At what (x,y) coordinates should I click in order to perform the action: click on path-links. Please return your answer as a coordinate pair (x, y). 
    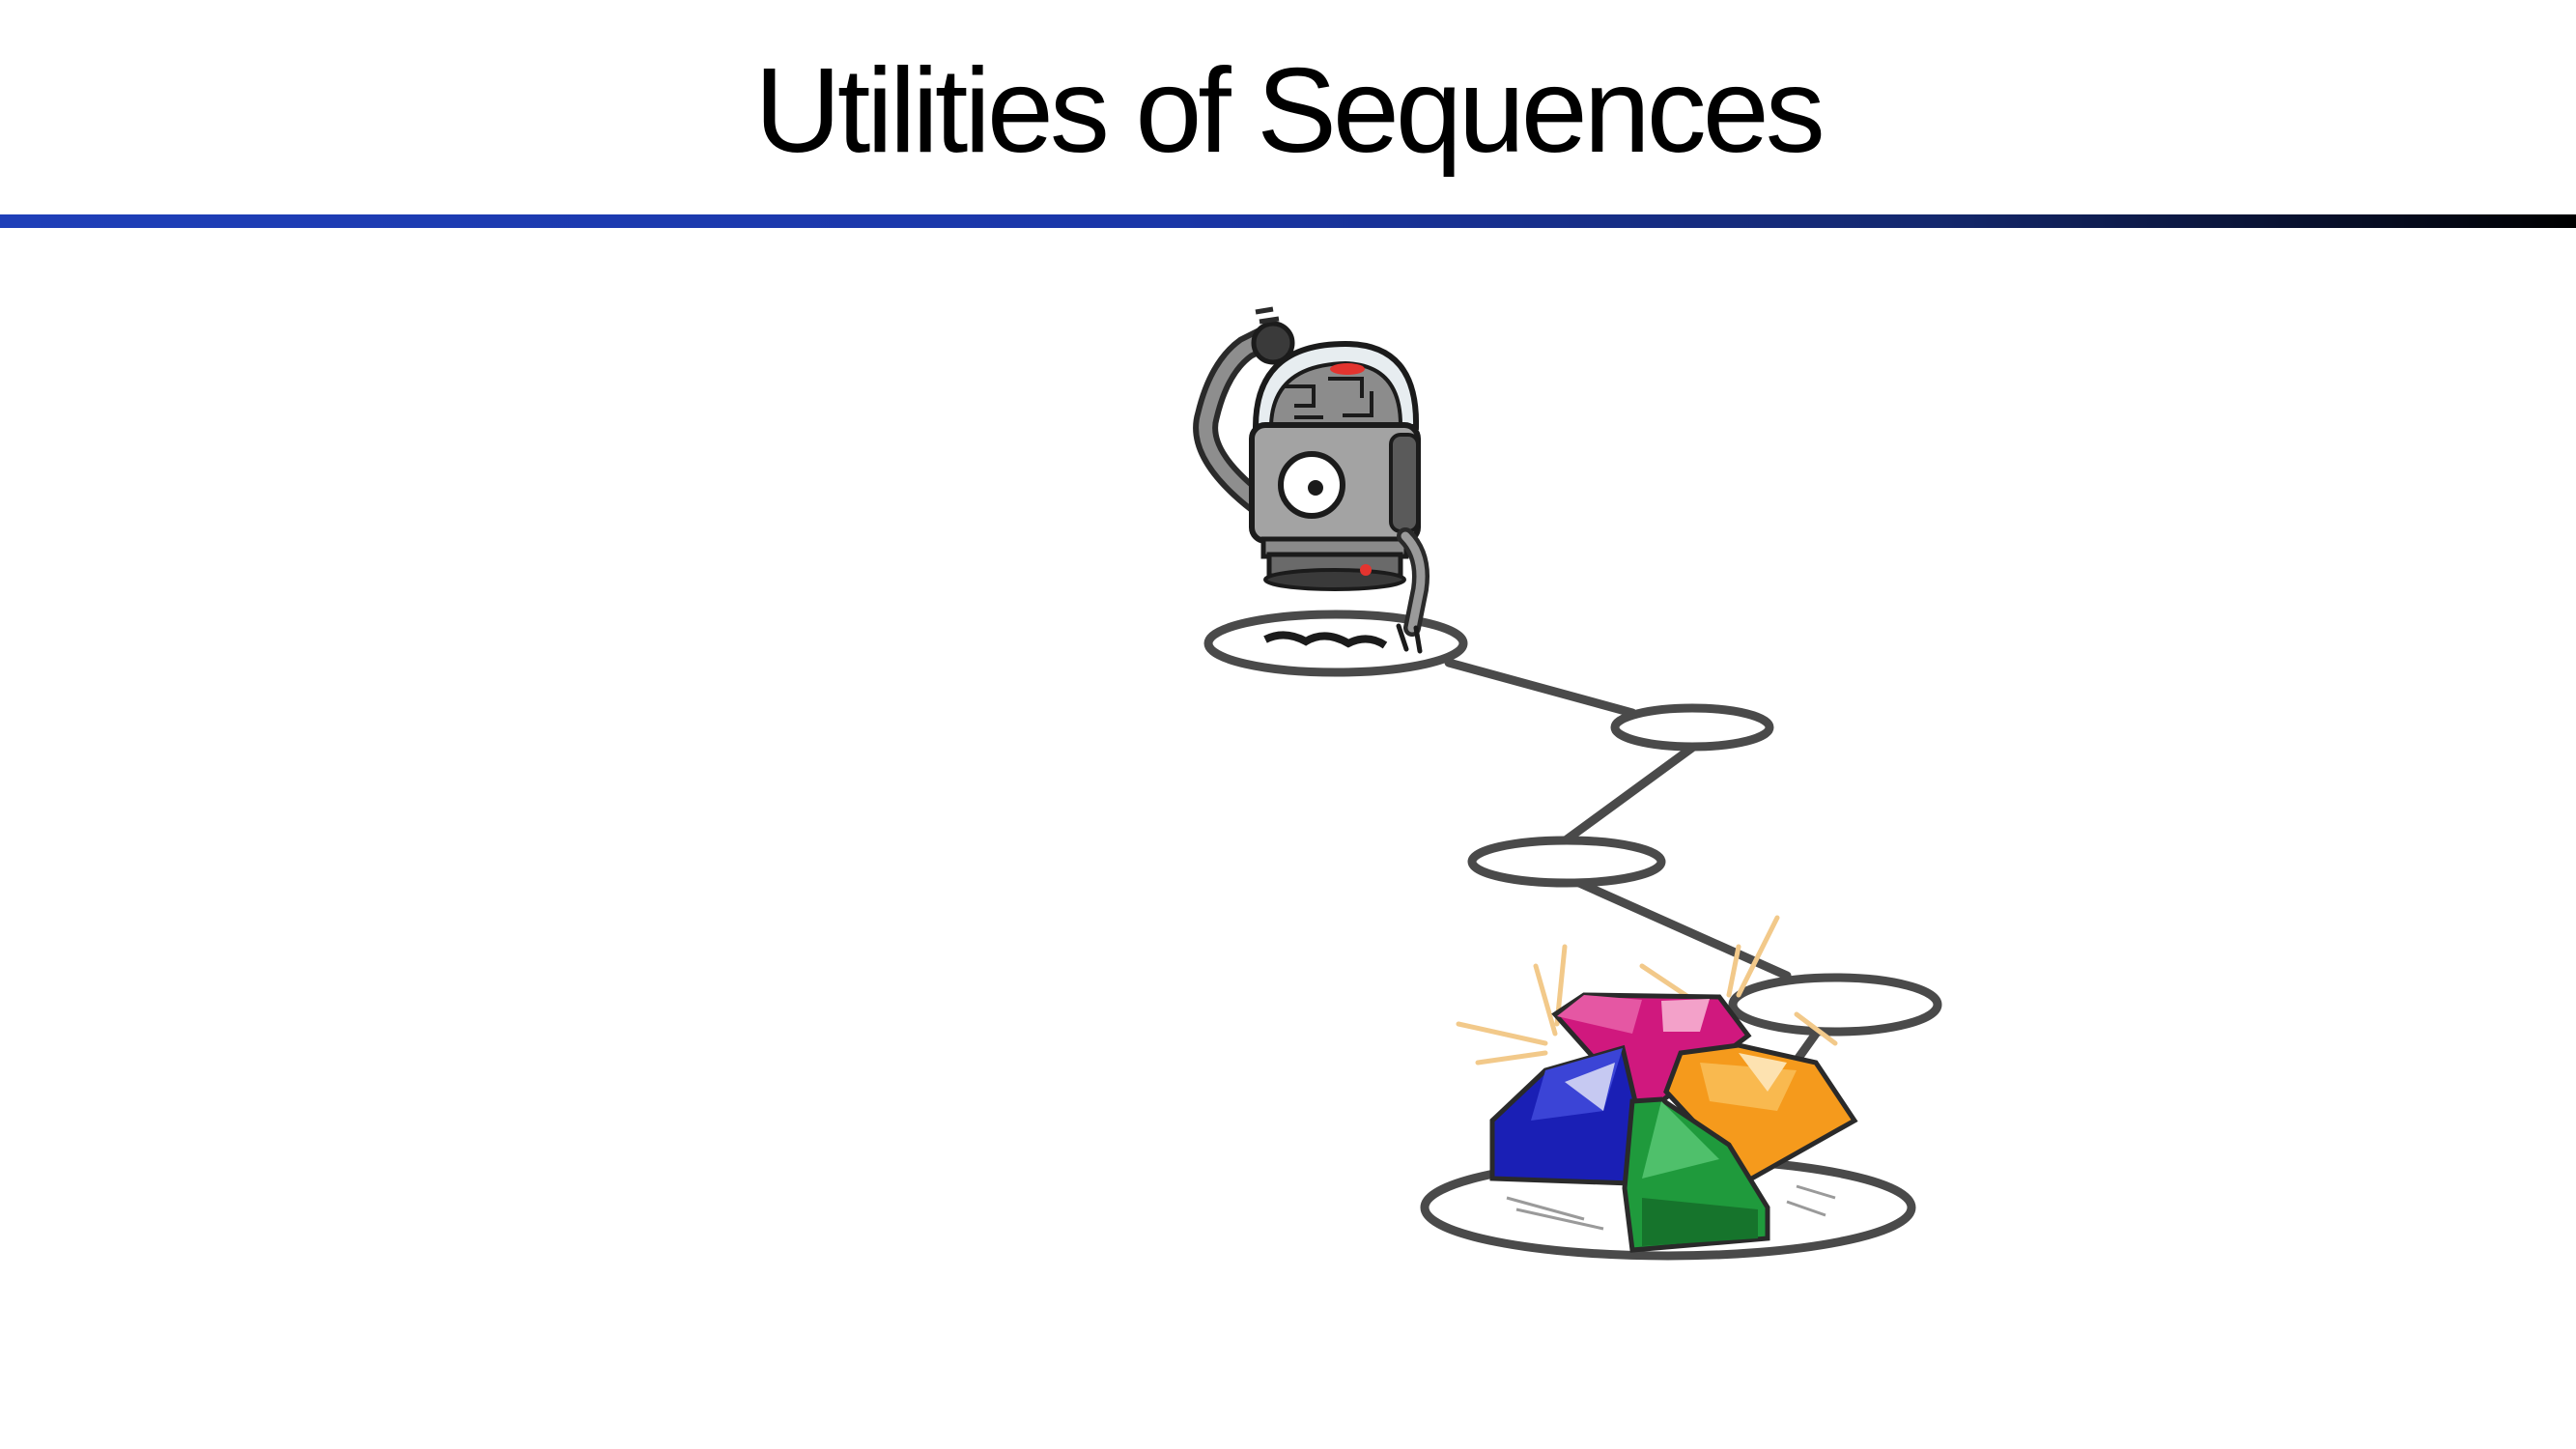
    Looking at the image, I should click on (1632, 861).